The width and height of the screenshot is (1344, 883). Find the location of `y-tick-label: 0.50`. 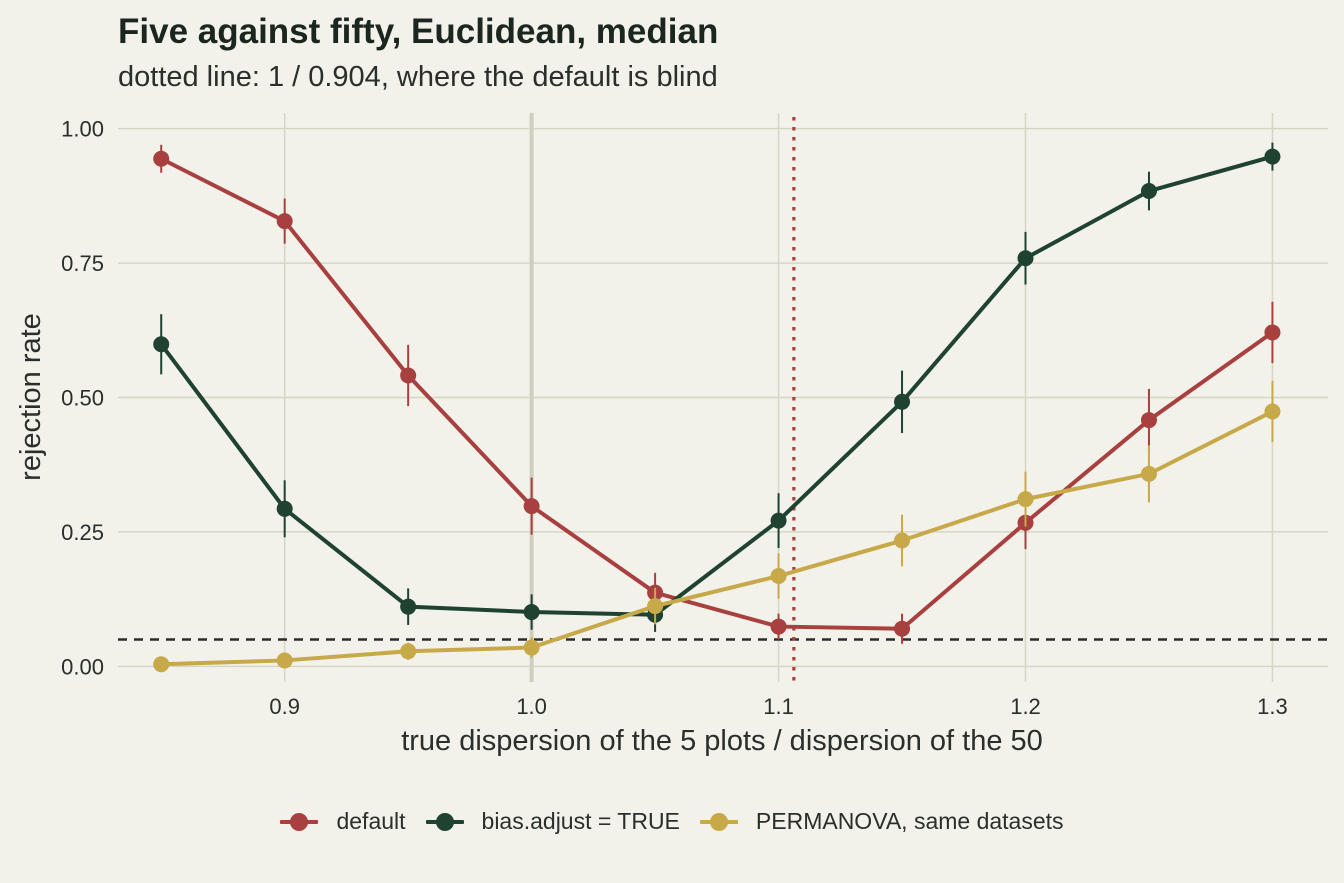

y-tick-label: 0.50 is located at coordinates (82, 398).